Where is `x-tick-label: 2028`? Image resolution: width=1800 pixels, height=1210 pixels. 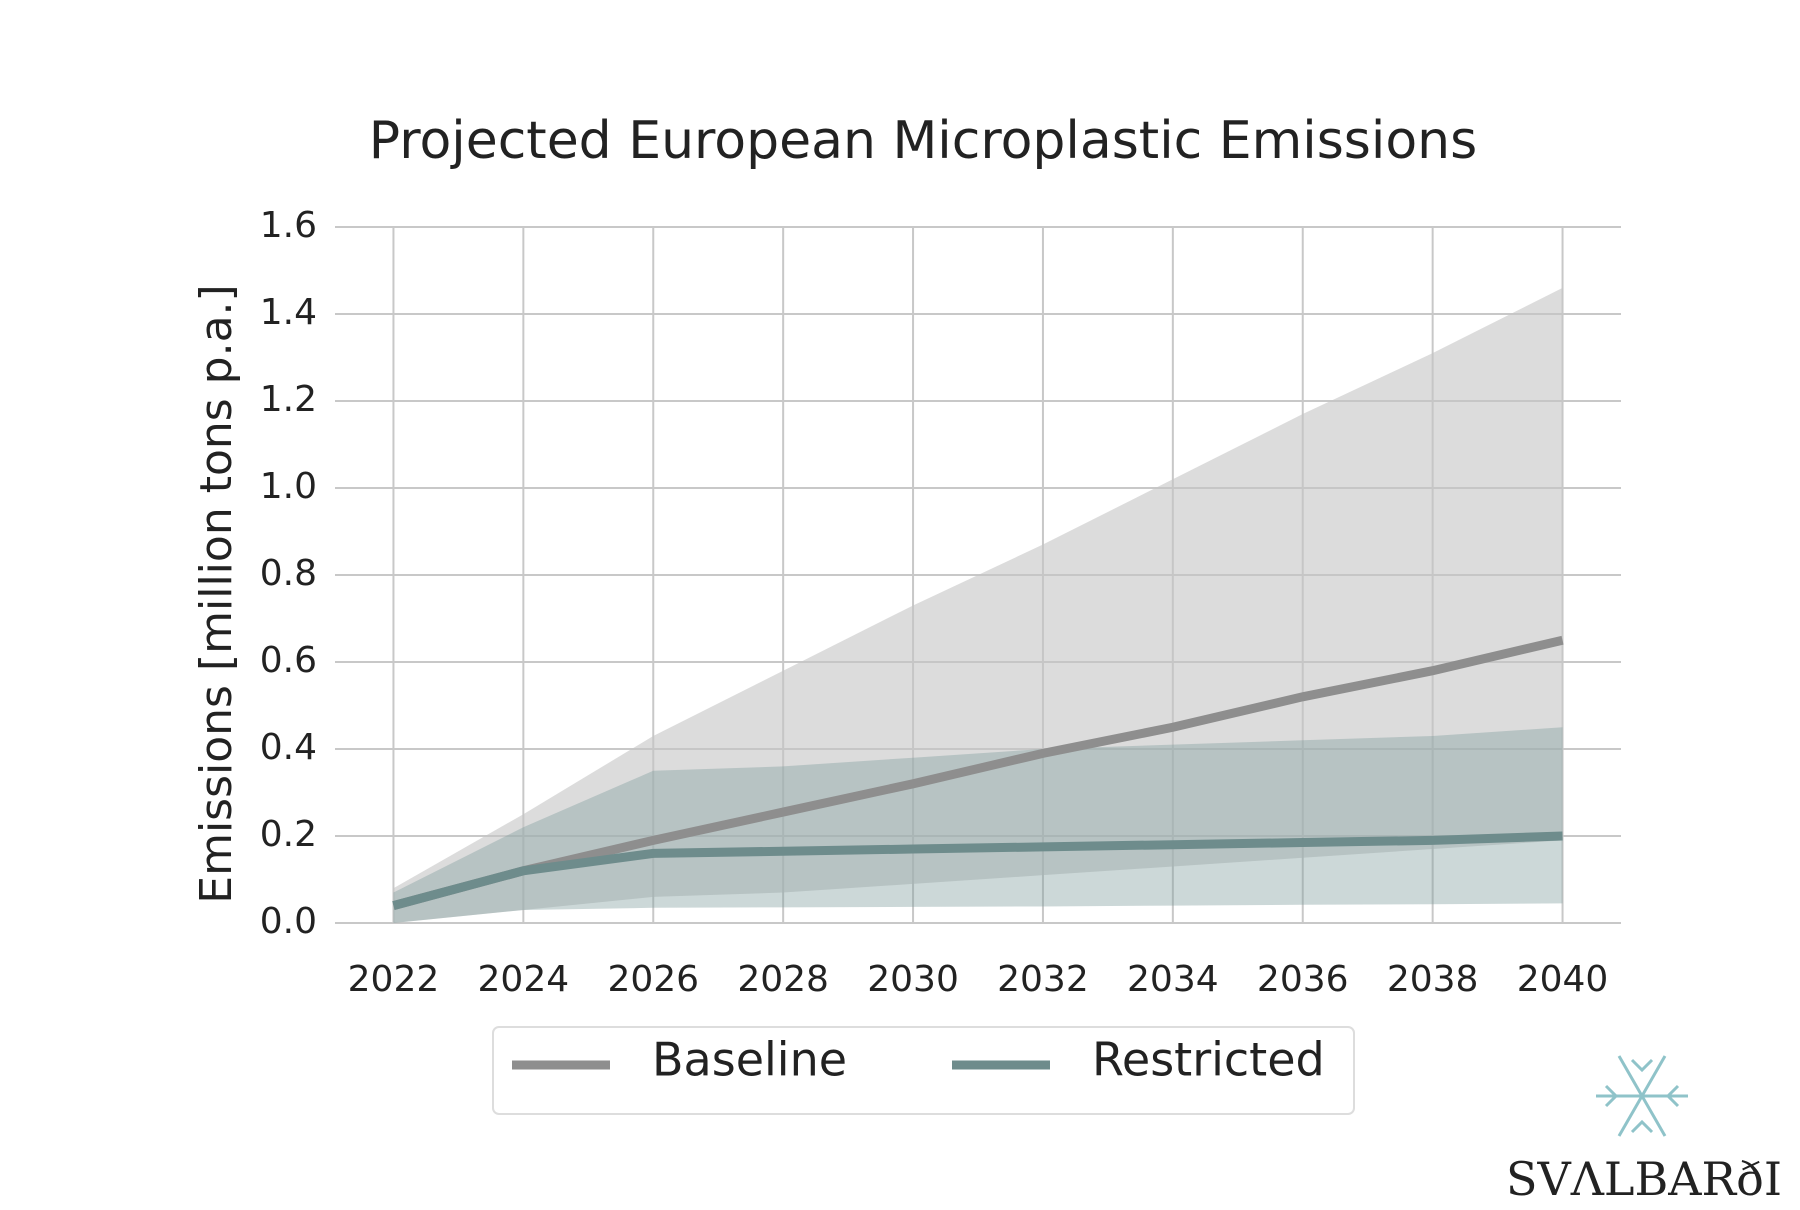 x-tick-label: 2028 is located at coordinates (783, 979).